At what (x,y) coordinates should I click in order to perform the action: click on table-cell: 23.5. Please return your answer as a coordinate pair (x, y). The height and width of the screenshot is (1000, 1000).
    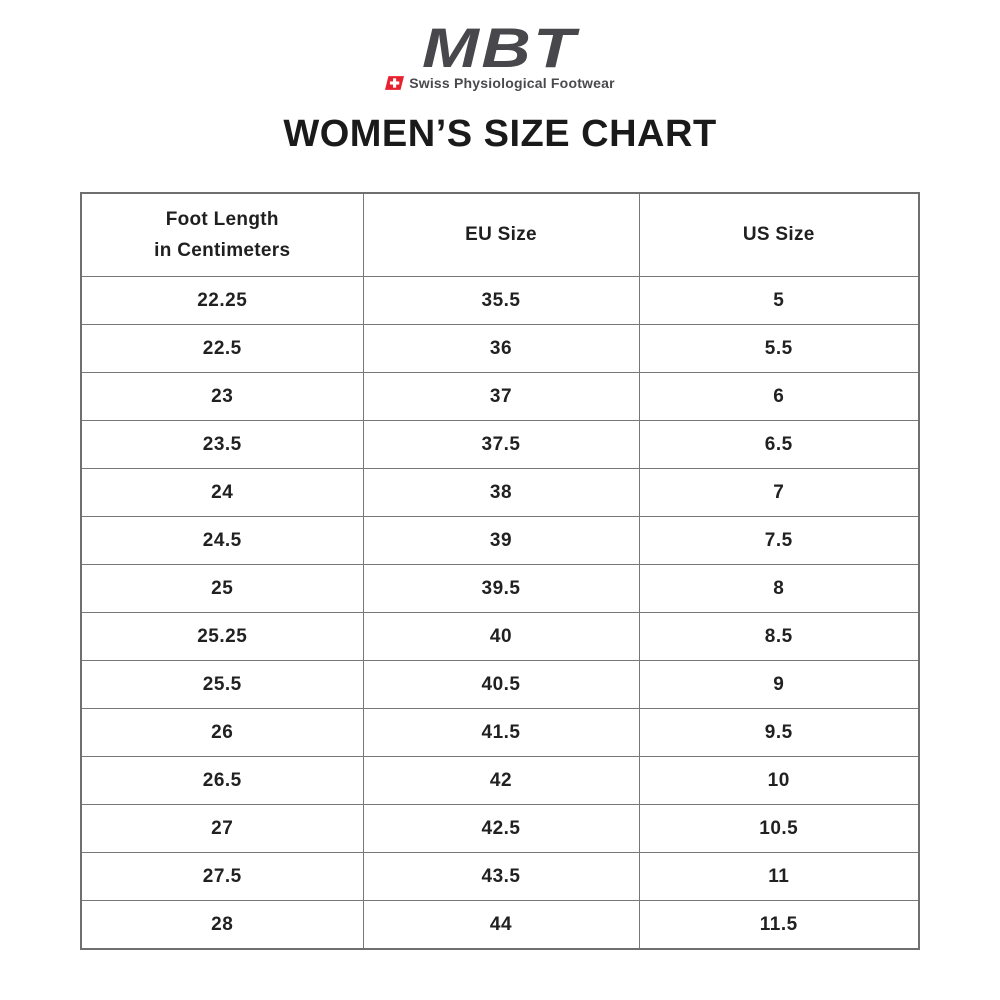
    Looking at the image, I should click on (222, 444).